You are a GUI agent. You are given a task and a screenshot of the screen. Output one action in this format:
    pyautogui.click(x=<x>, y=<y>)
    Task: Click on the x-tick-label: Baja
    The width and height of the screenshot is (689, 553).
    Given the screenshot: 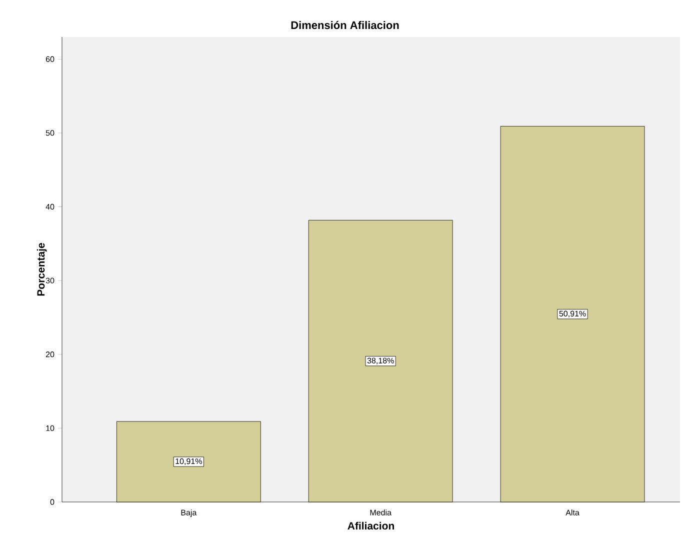 What is the action you would take?
    pyautogui.click(x=189, y=513)
    